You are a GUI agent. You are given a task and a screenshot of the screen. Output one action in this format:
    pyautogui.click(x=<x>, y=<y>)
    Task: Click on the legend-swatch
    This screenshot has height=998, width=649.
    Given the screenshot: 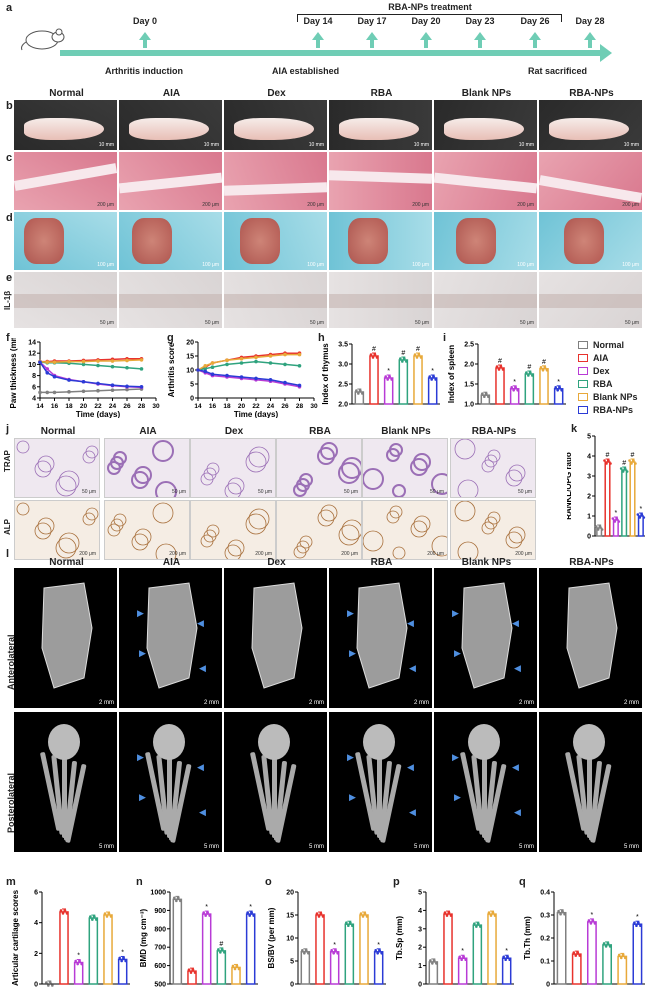 What is the action you would take?
    pyautogui.click(x=583, y=383)
    